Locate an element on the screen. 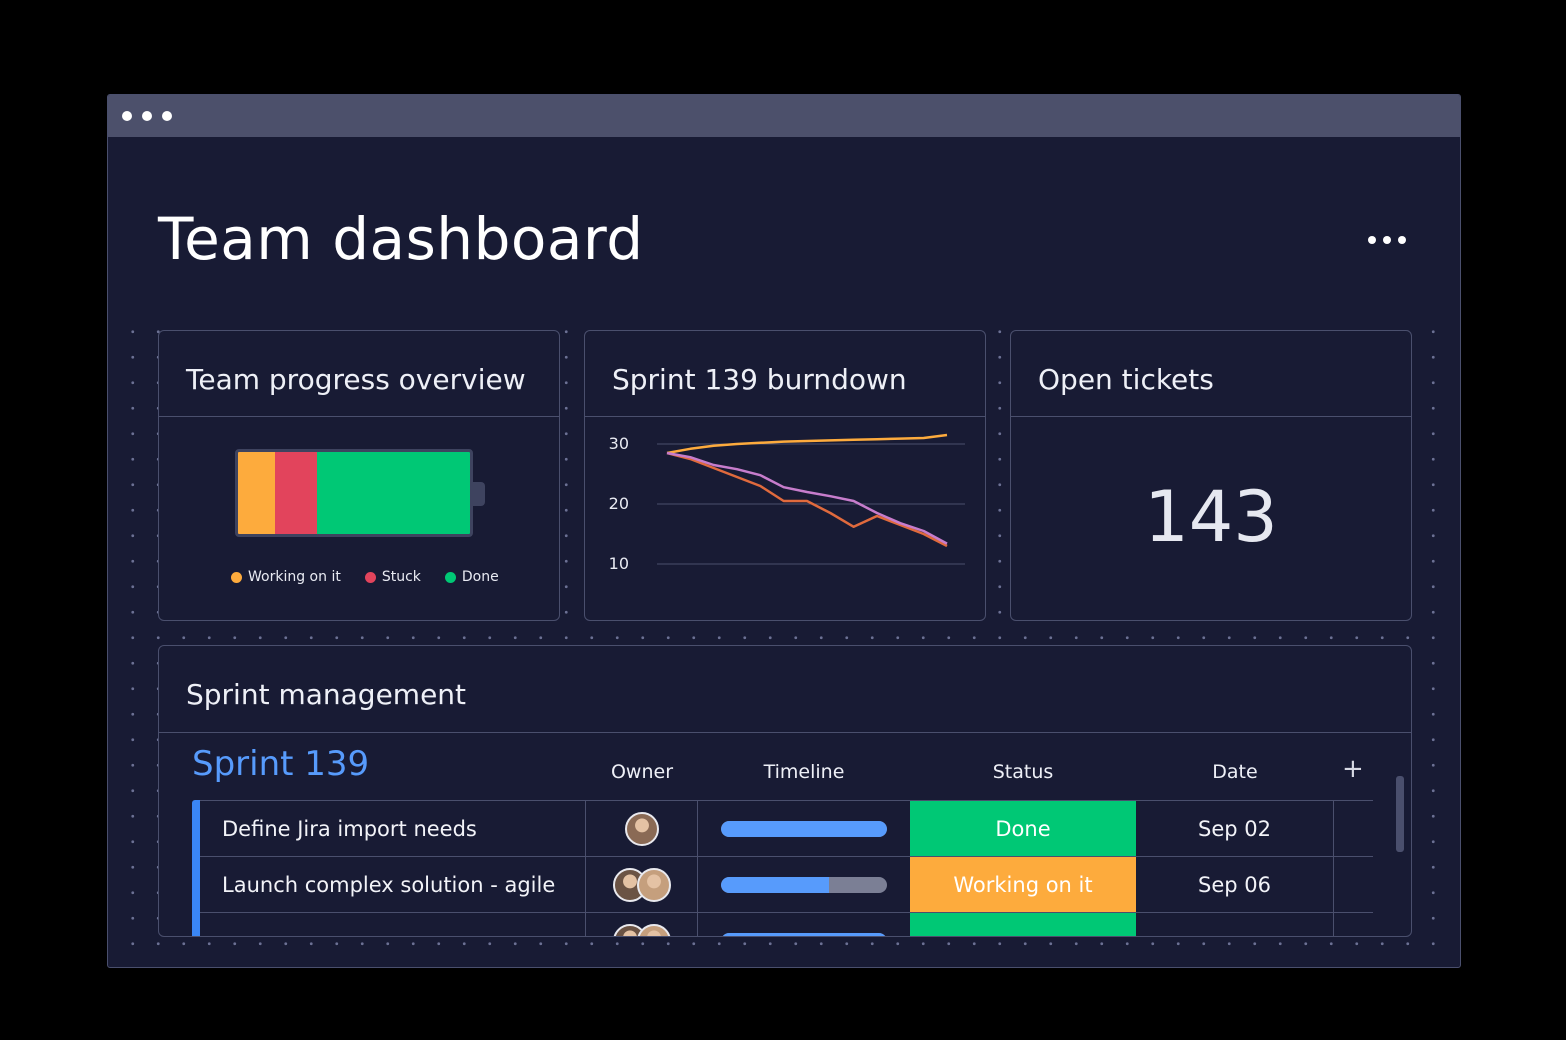  plus-icon: + is located at coordinates (1353, 769).